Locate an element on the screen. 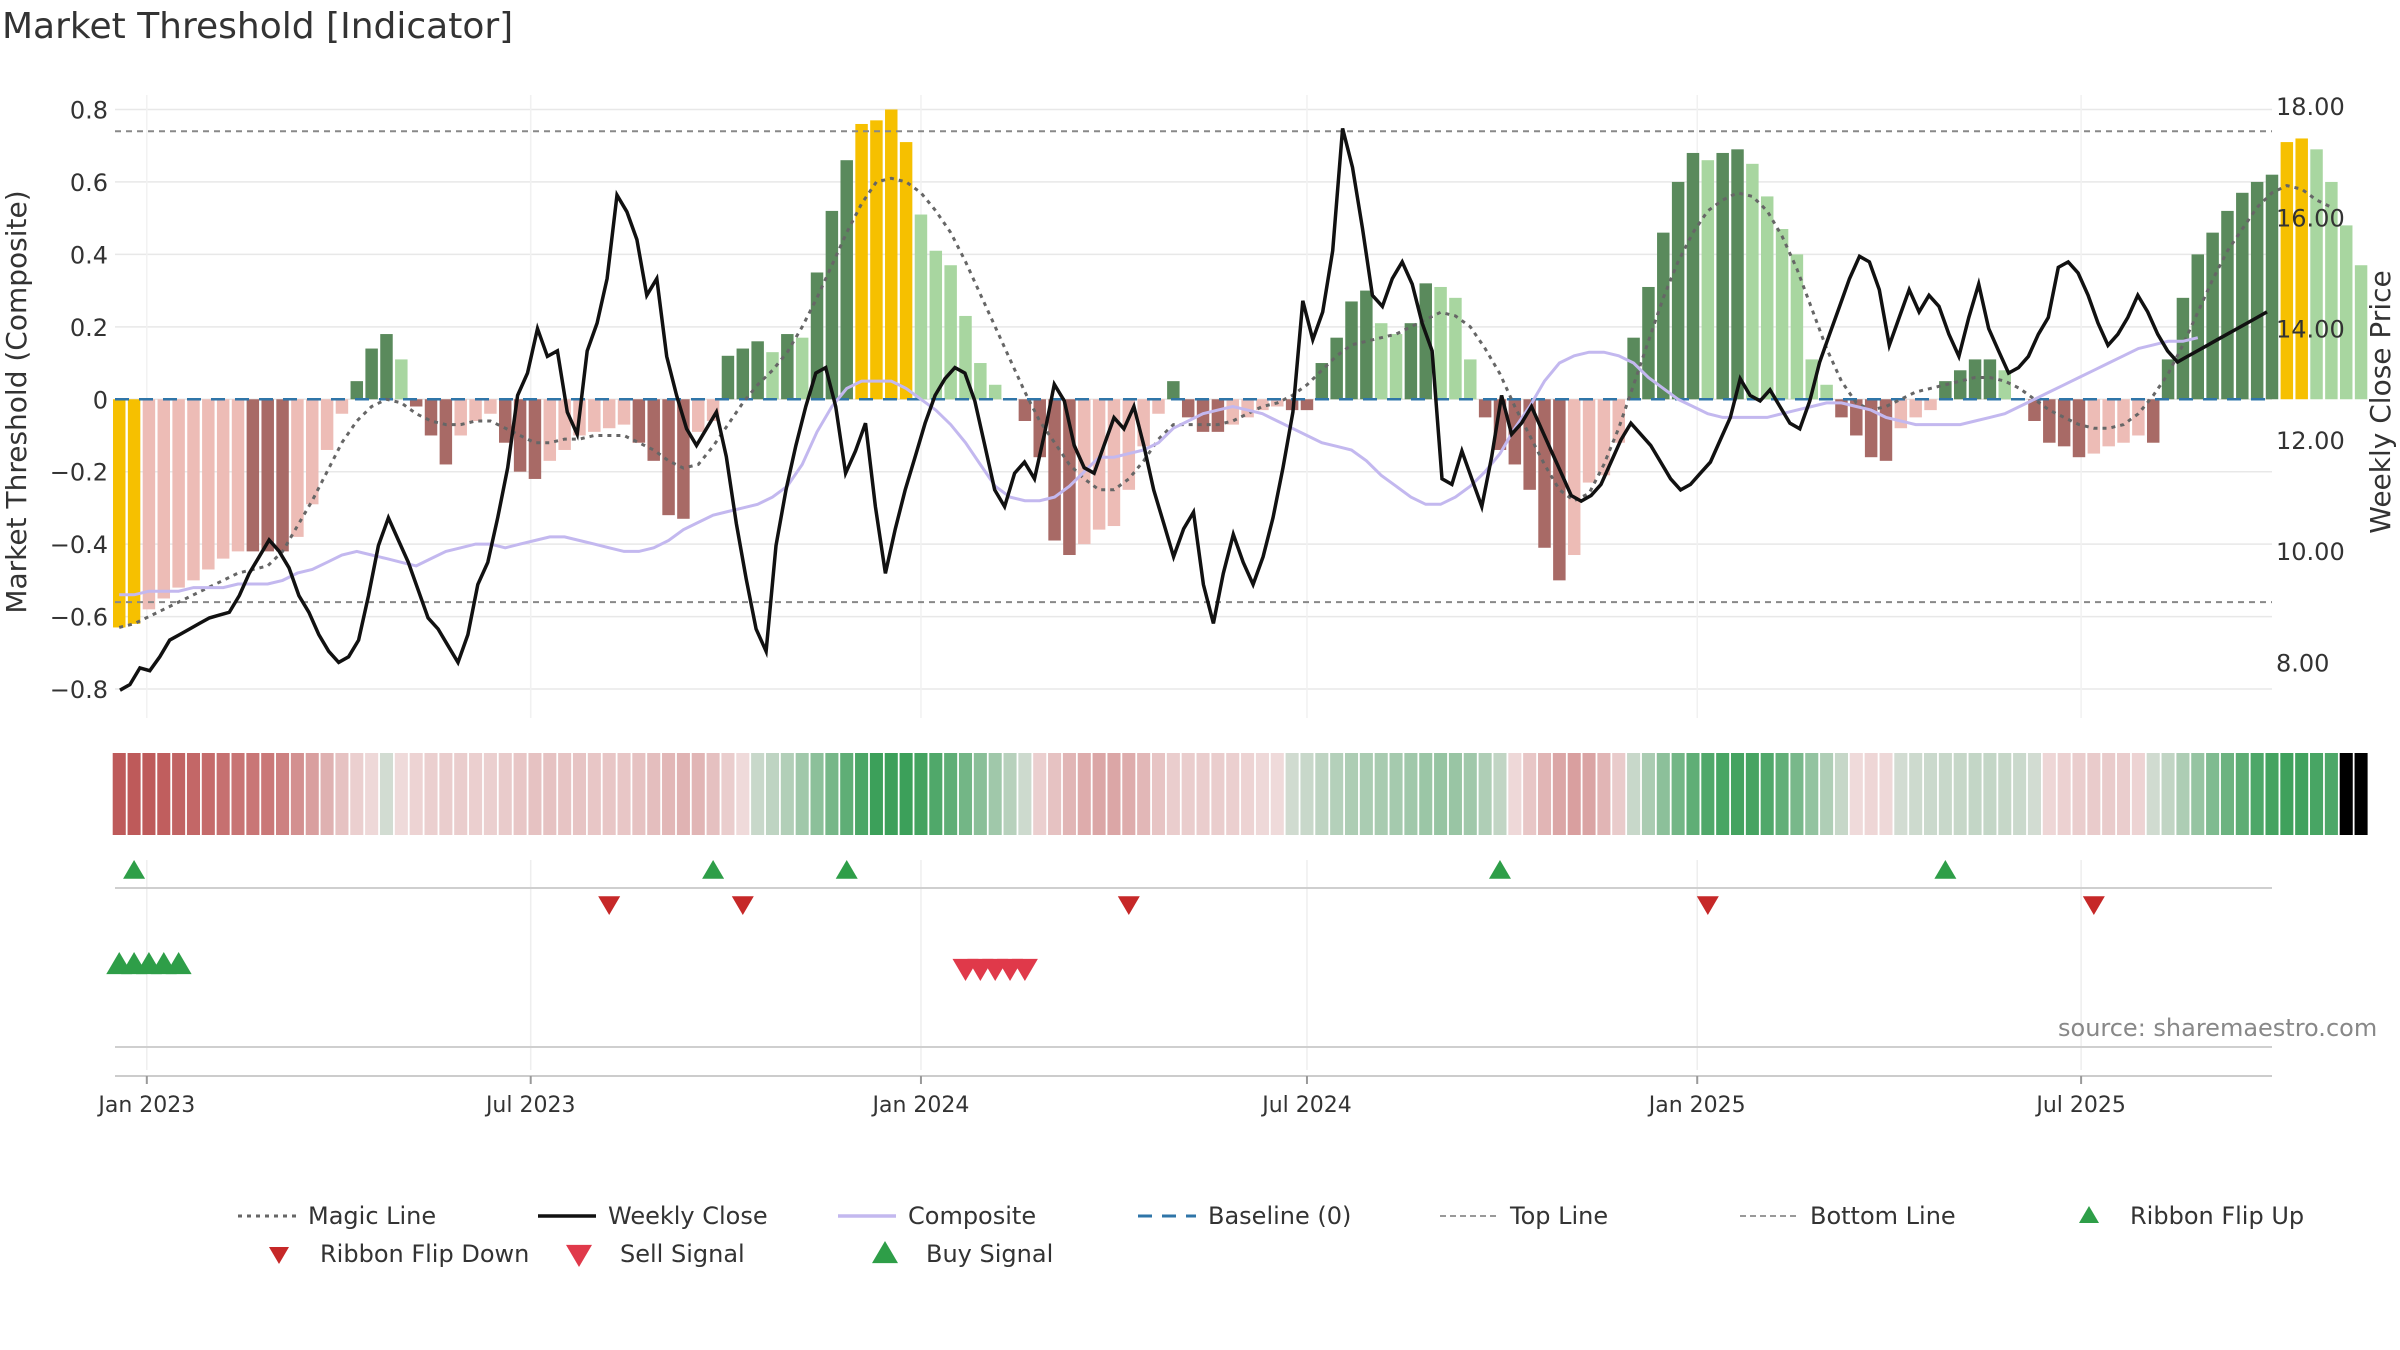 The width and height of the screenshot is (2400, 1350). y-tick-label: −0.8 is located at coordinates (79, 690).